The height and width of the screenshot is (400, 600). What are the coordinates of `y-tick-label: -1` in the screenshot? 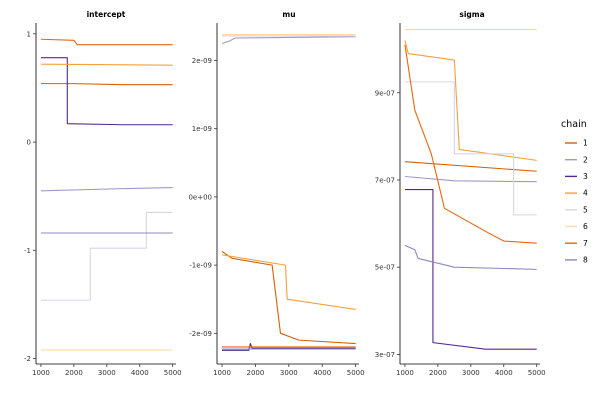 It's located at (27, 251).